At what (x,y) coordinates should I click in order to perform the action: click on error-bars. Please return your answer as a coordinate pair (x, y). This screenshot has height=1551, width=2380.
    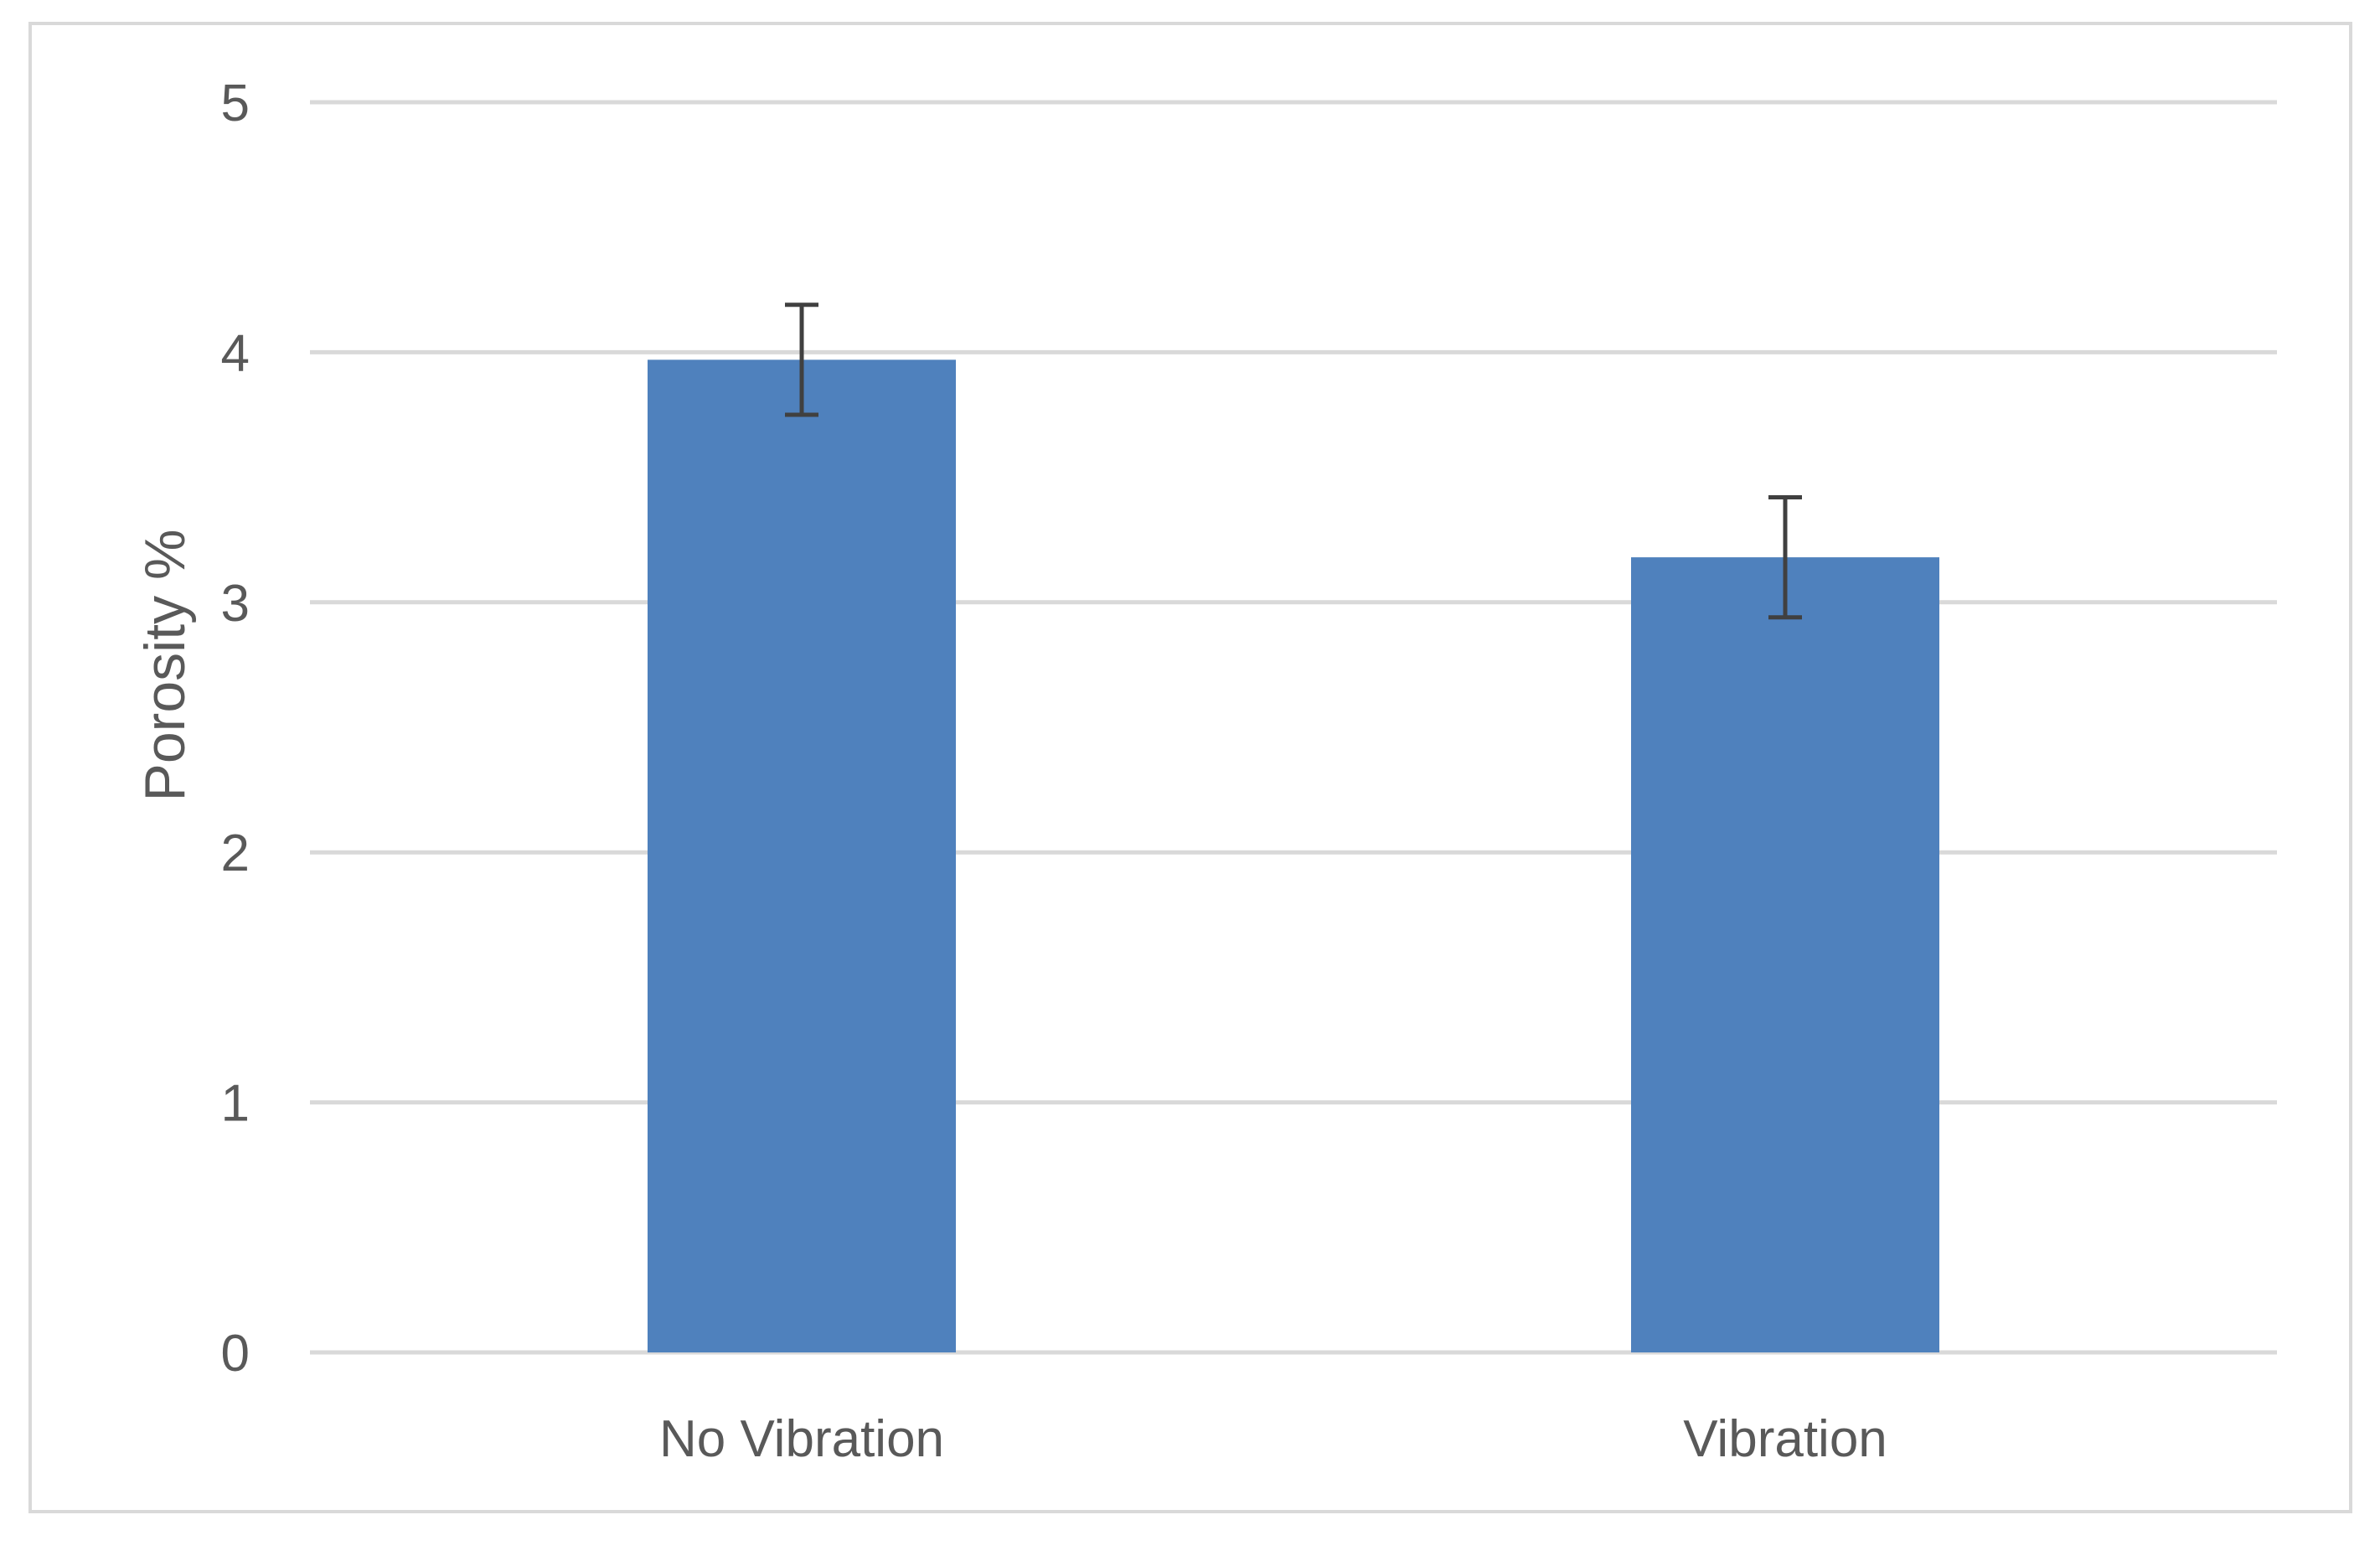
    Looking at the image, I should click on (1293, 461).